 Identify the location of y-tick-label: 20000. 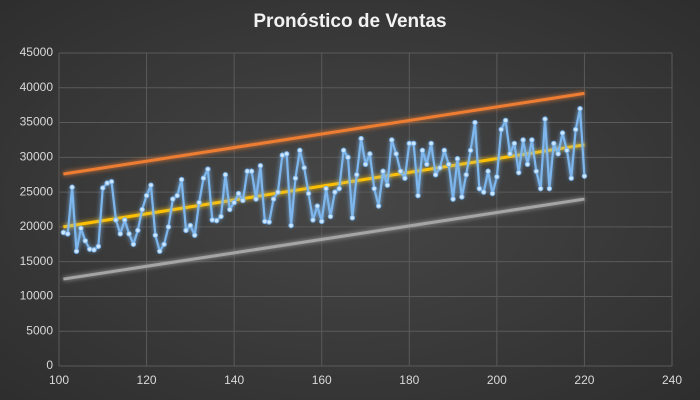
(37, 226).